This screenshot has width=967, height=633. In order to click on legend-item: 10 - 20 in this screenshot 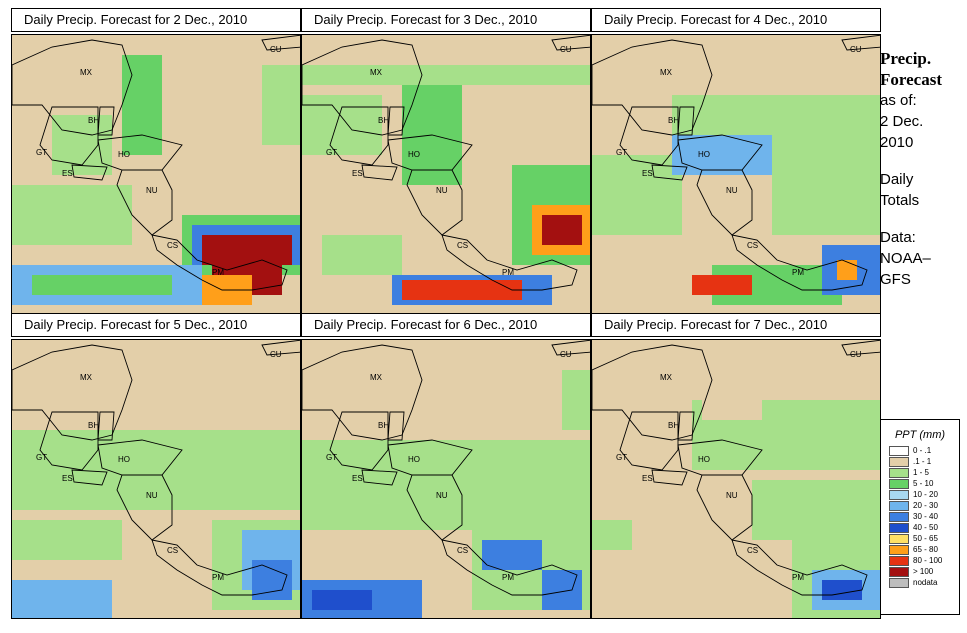, I will do `click(920, 495)`.